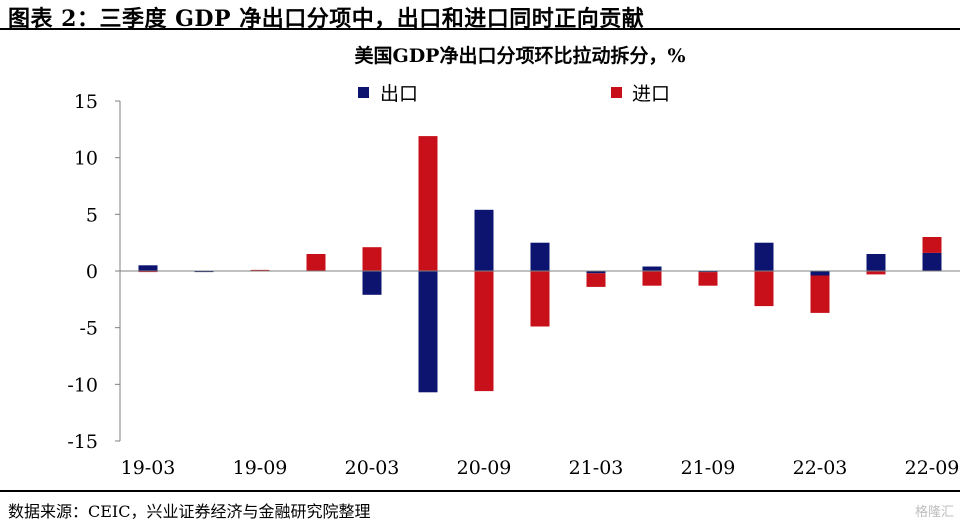 This screenshot has width=960, height=524. Describe the element at coordinates (480, 491) in the screenshot. I see `bottom-rule` at that location.